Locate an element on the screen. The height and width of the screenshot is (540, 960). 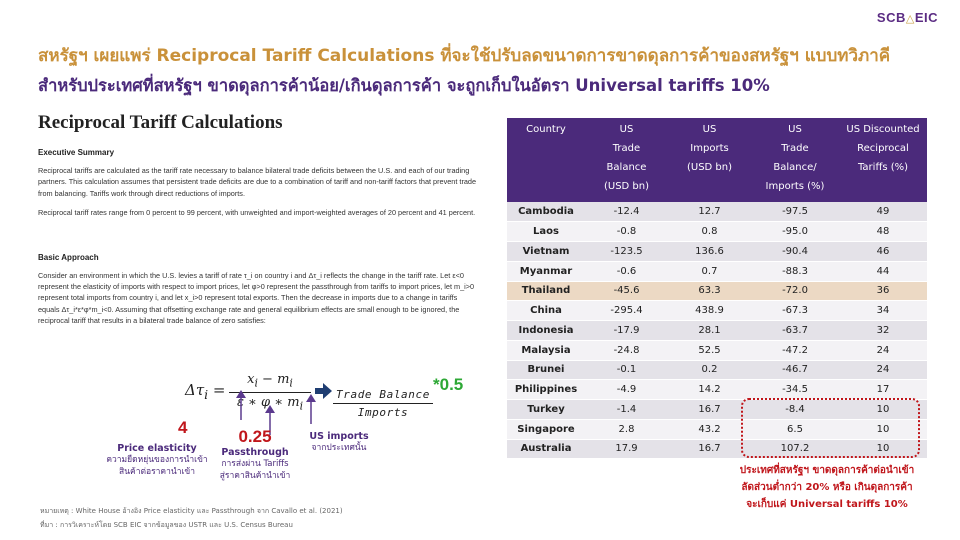
cell-ratio: -90.4 is located at coordinates (795, 251).